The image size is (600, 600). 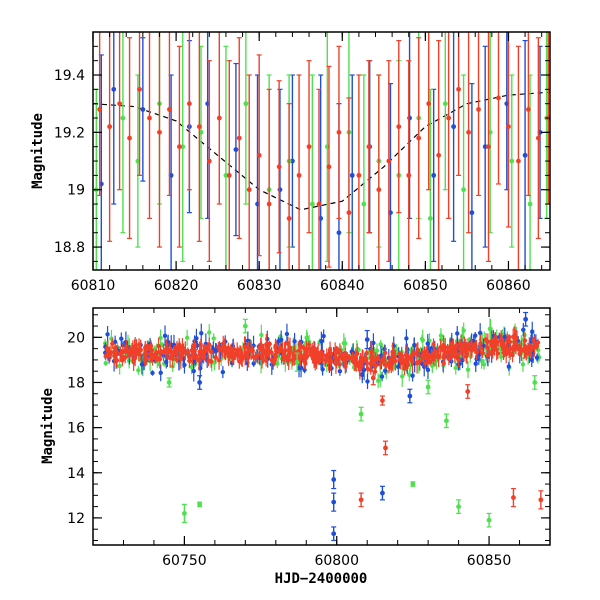 I want to click on x-tick-label: 60850, so click(x=425, y=286).